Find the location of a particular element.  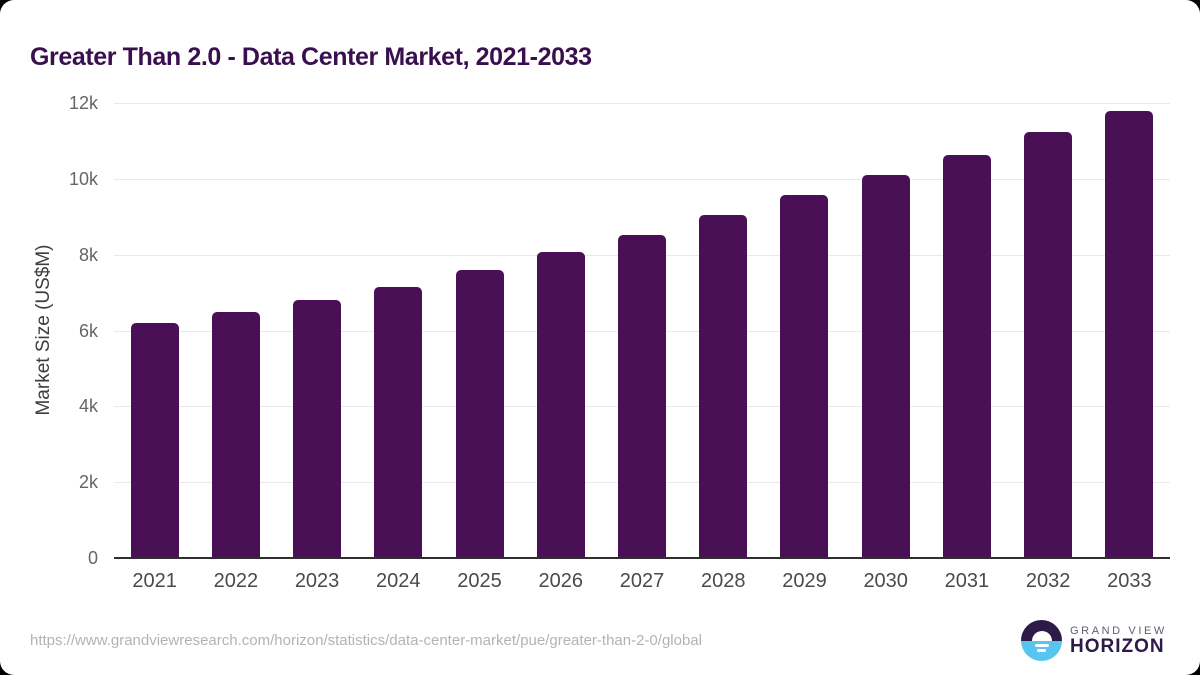

x-label-2031: 2031 is located at coordinates (967, 581).